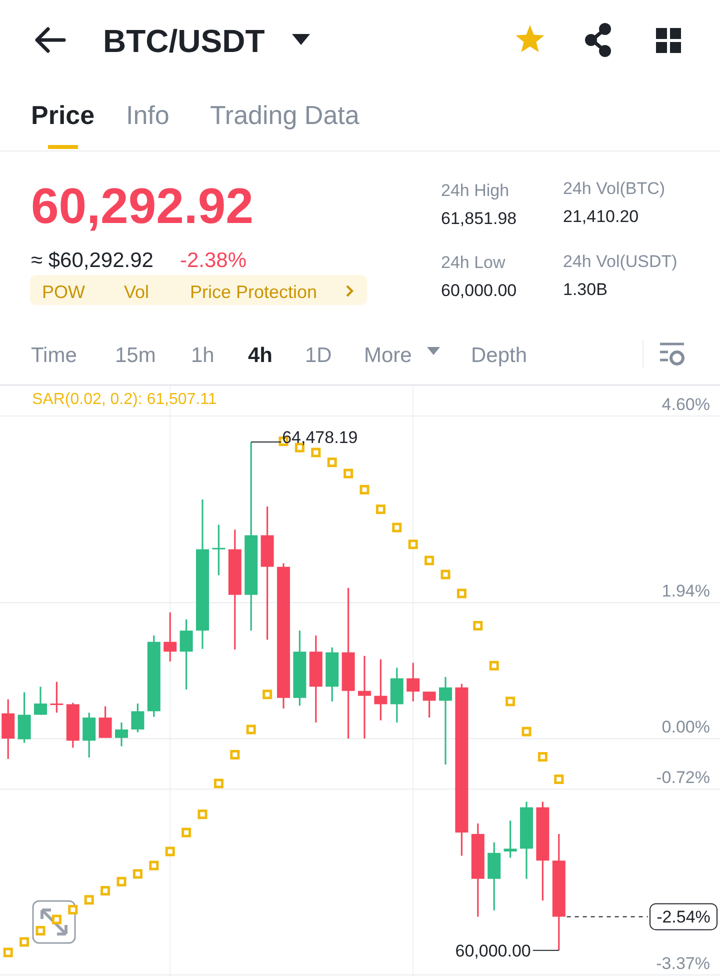  What do you see at coordinates (614, 188) in the screenshot?
I see `text: 24h Vol(BTC)` at bounding box center [614, 188].